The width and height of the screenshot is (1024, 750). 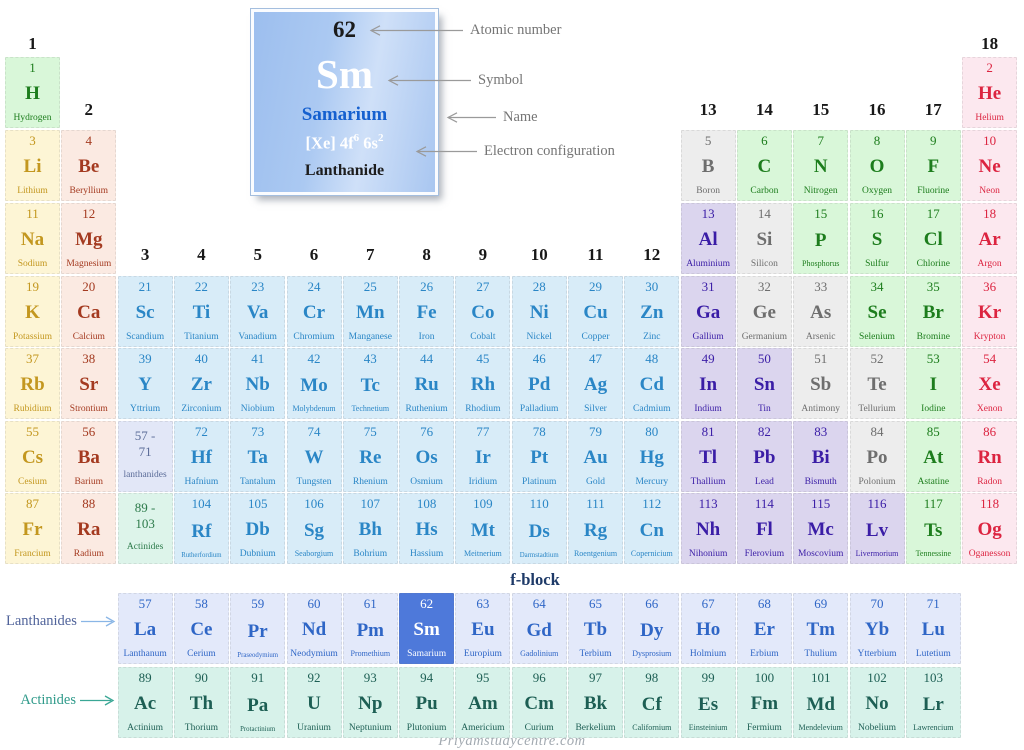 What do you see at coordinates (89, 167) in the screenshot?
I see `element-symbol: Be` at bounding box center [89, 167].